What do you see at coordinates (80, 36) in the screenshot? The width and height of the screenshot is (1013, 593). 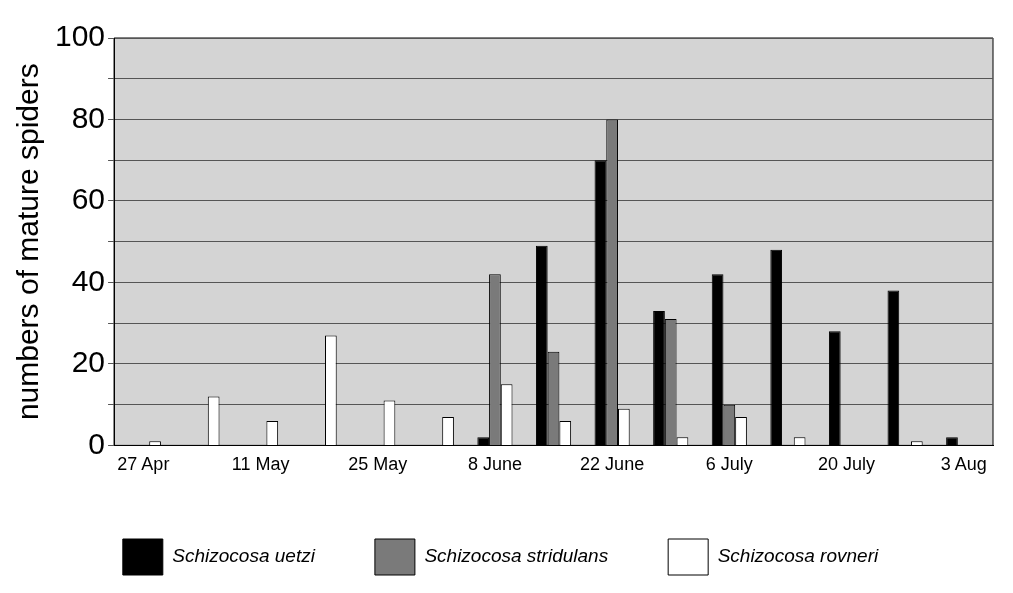 I see `y-tick-label: 100` at bounding box center [80, 36].